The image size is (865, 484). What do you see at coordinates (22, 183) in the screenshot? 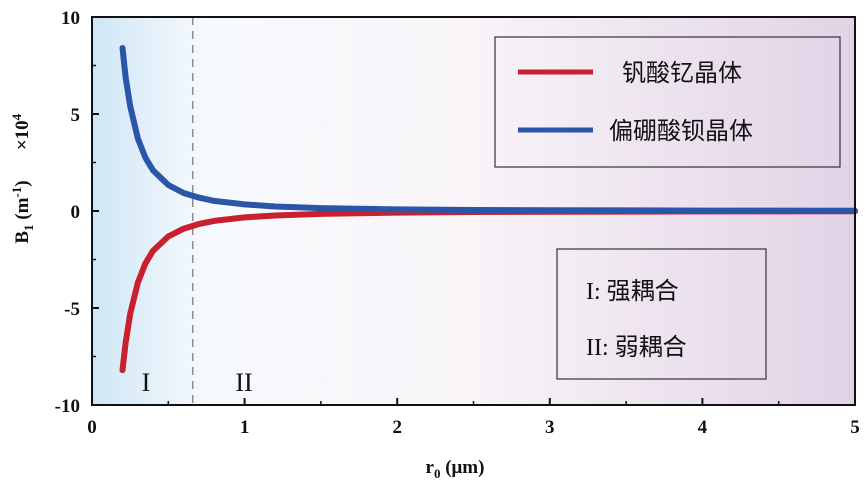
I see `y-axis-label-unit-post: )` at bounding box center [22, 183].